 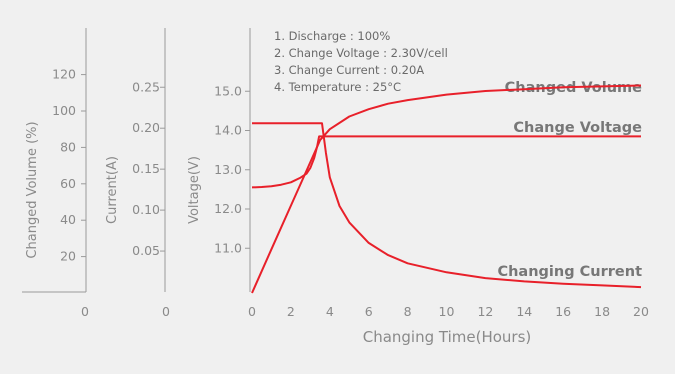 I want to click on voltage-tick-label: 14.0, so click(x=228, y=130).